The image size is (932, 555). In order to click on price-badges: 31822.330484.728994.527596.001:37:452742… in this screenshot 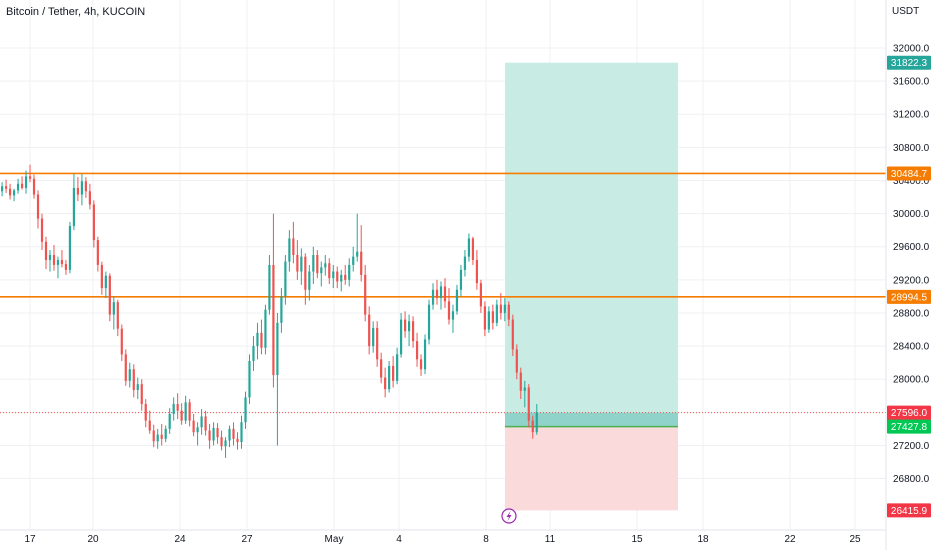, I will do `click(909, 286)`.